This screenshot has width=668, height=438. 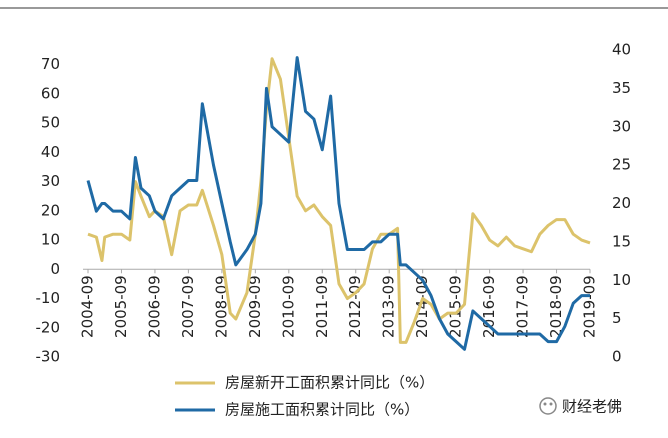 What do you see at coordinates (621, 280) in the screenshot?
I see `y2-tick-label: 10` at bounding box center [621, 280].